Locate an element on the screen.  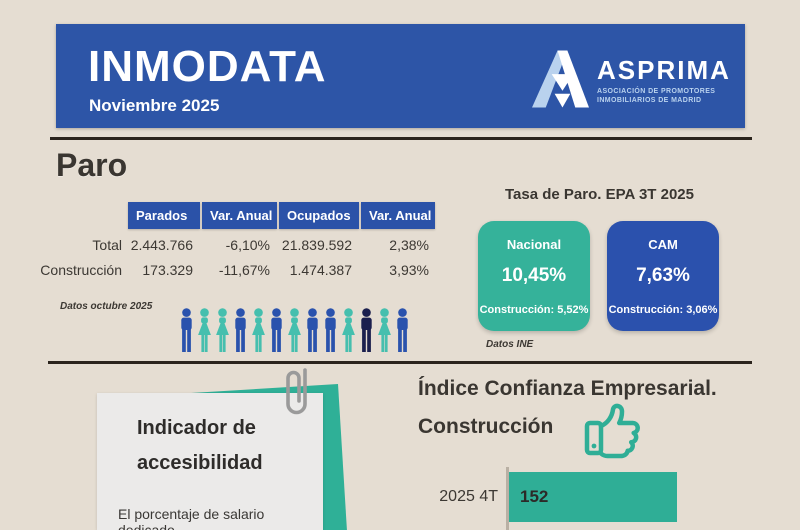
issue-date: Noviembre 2025 is located at coordinates (154, 105).